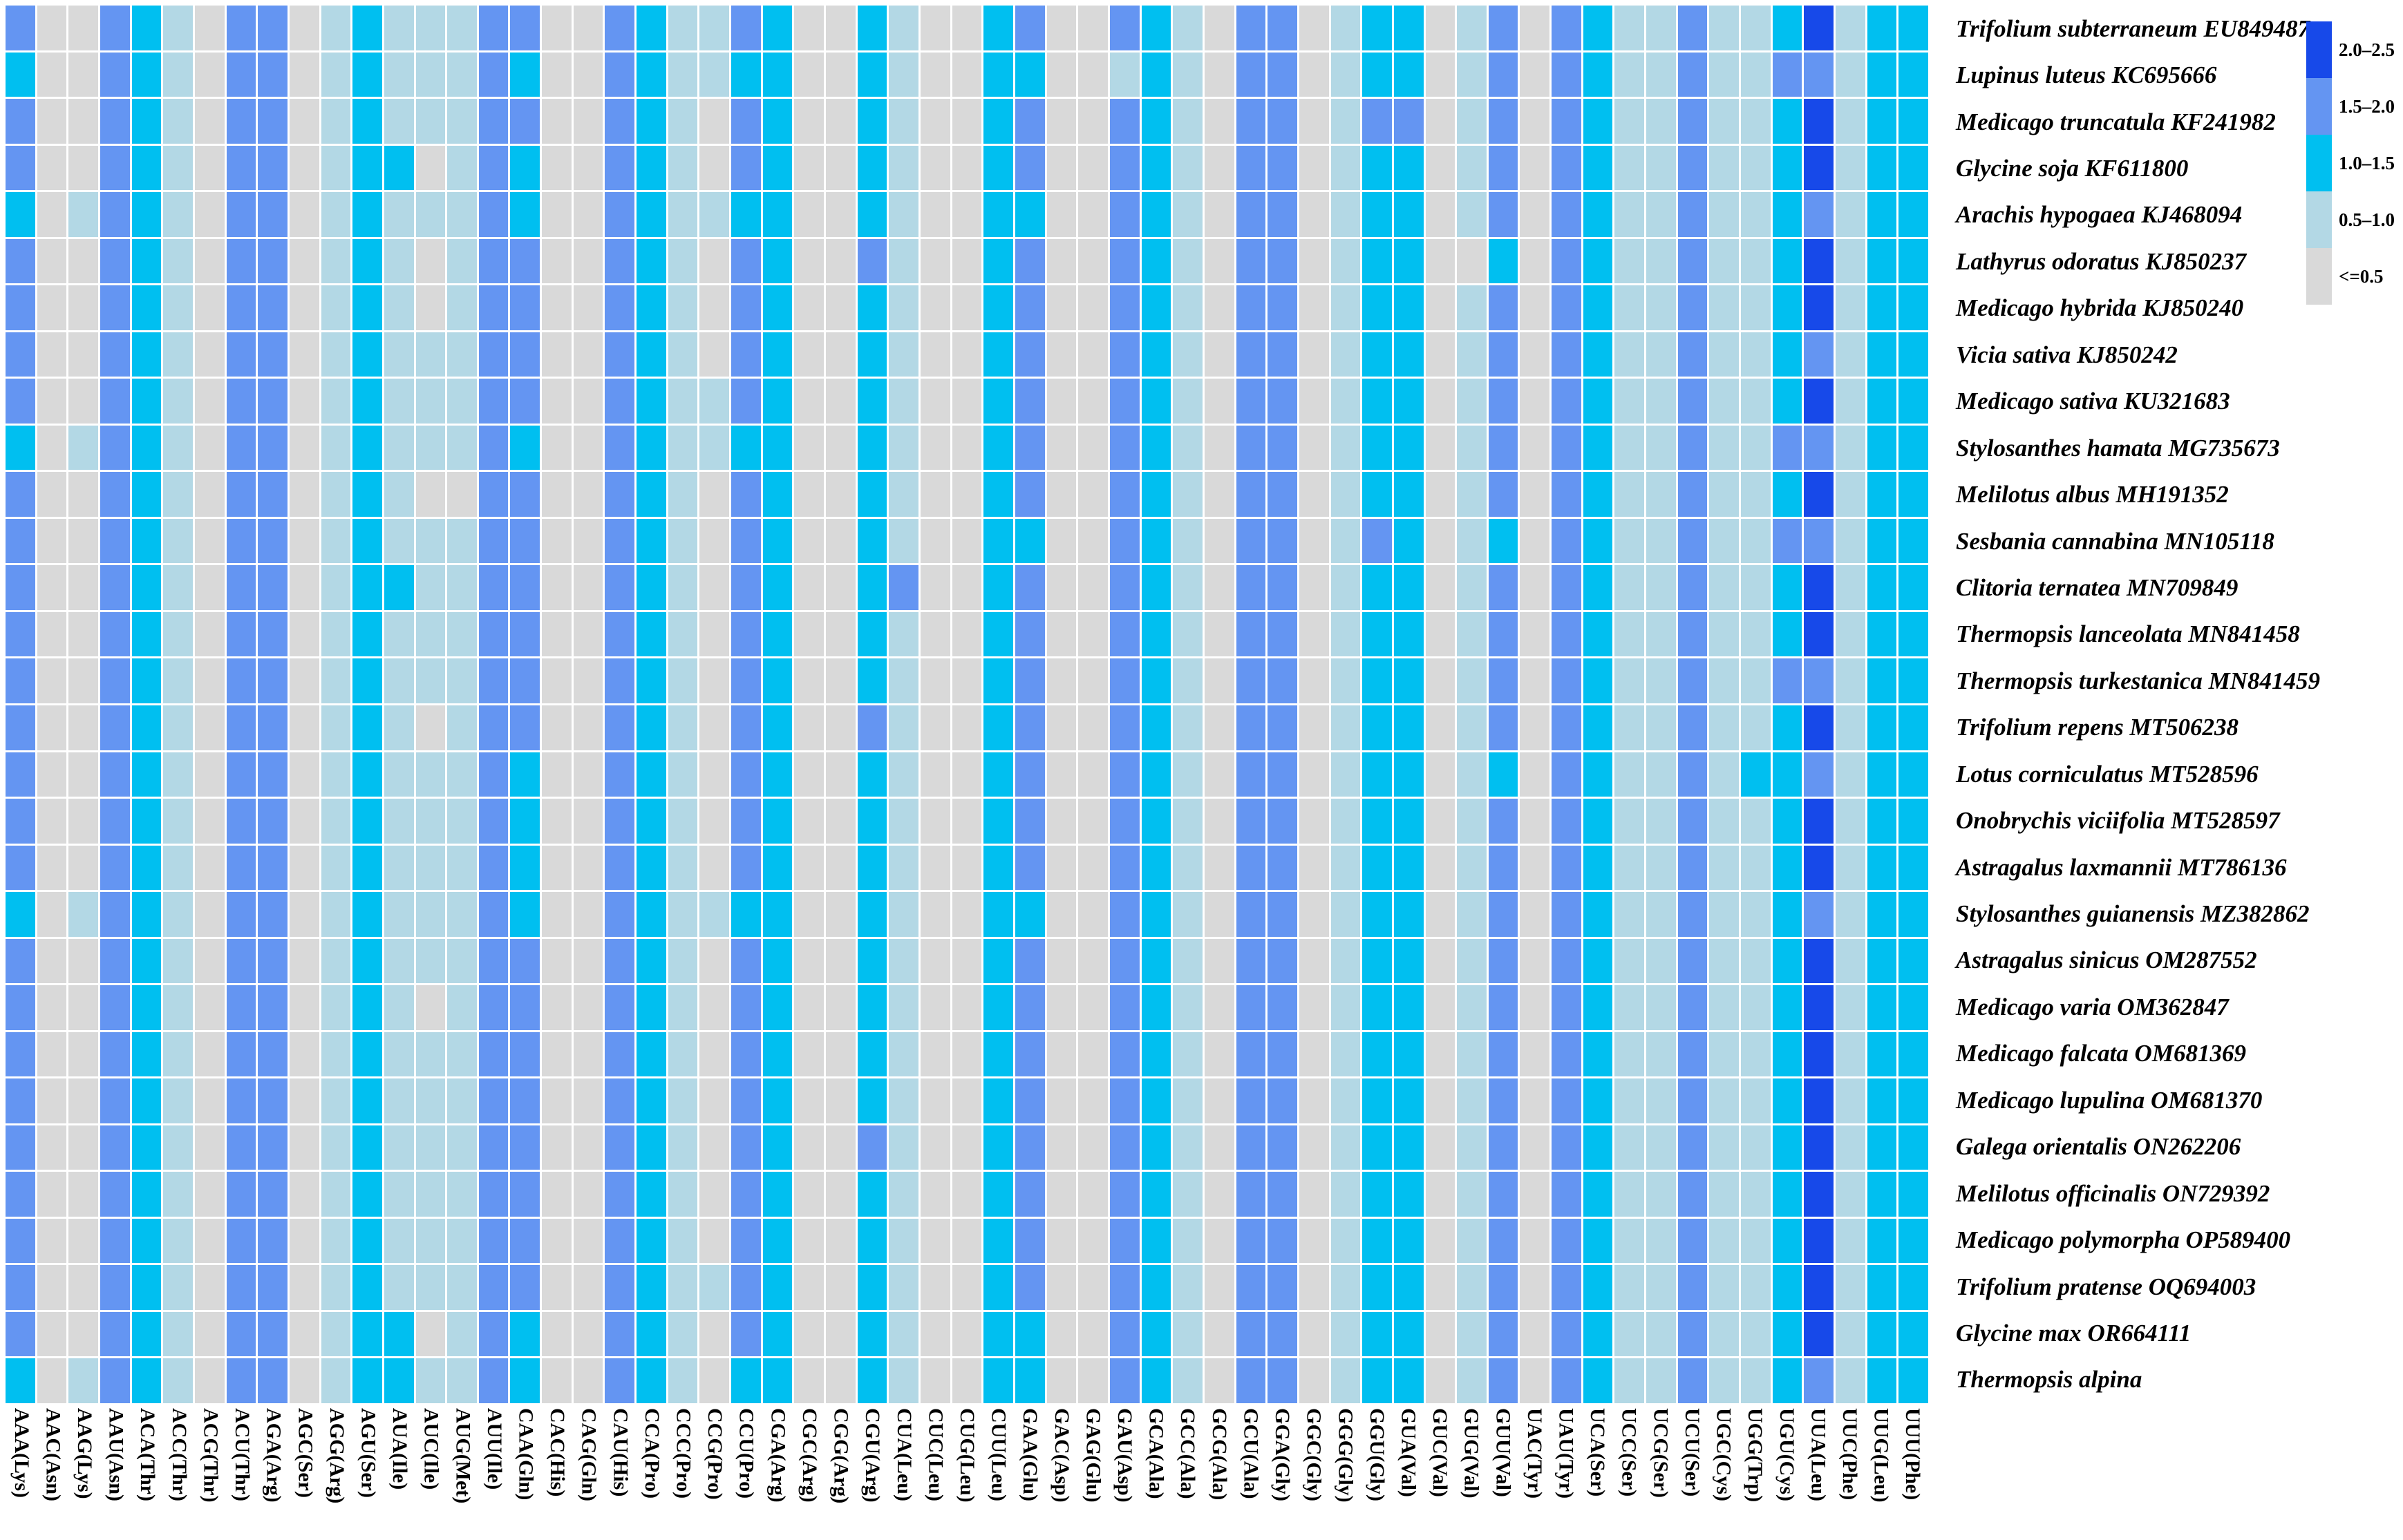 The width and height of the screenshot is (2403, 1540). What do you see at coordinates (242, 1472) in the screenshot?
I see `column-label: ACU(Thr)` at bounding box center [242, 1472].